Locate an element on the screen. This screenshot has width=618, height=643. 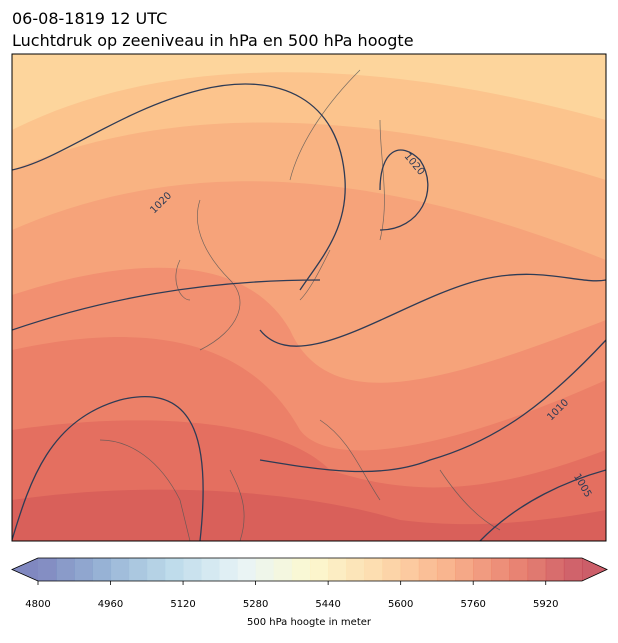
colorbar-tick-label: 4960 is located at coordinates (110, 604).